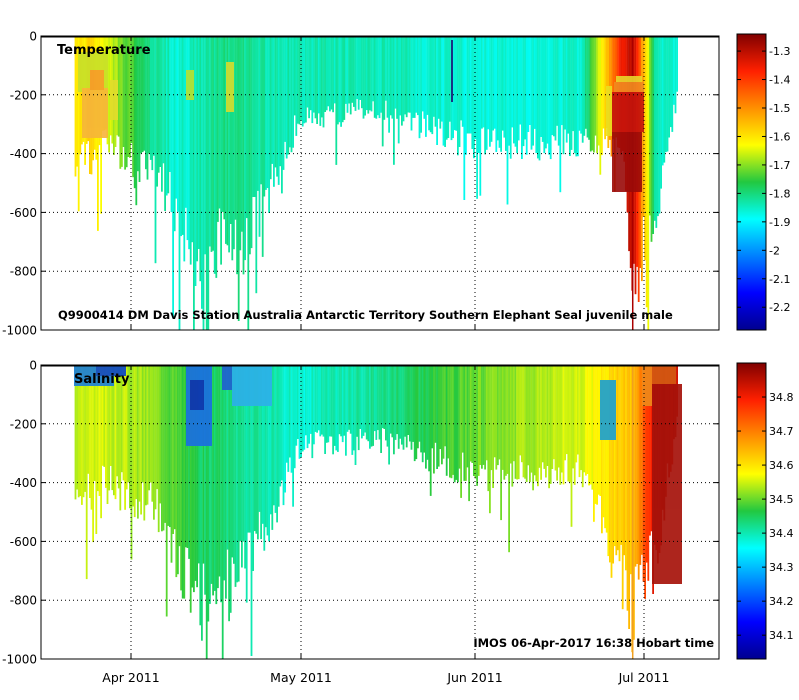  I want to click on colorbar-tick-label: 34.4, so click(781, 533).